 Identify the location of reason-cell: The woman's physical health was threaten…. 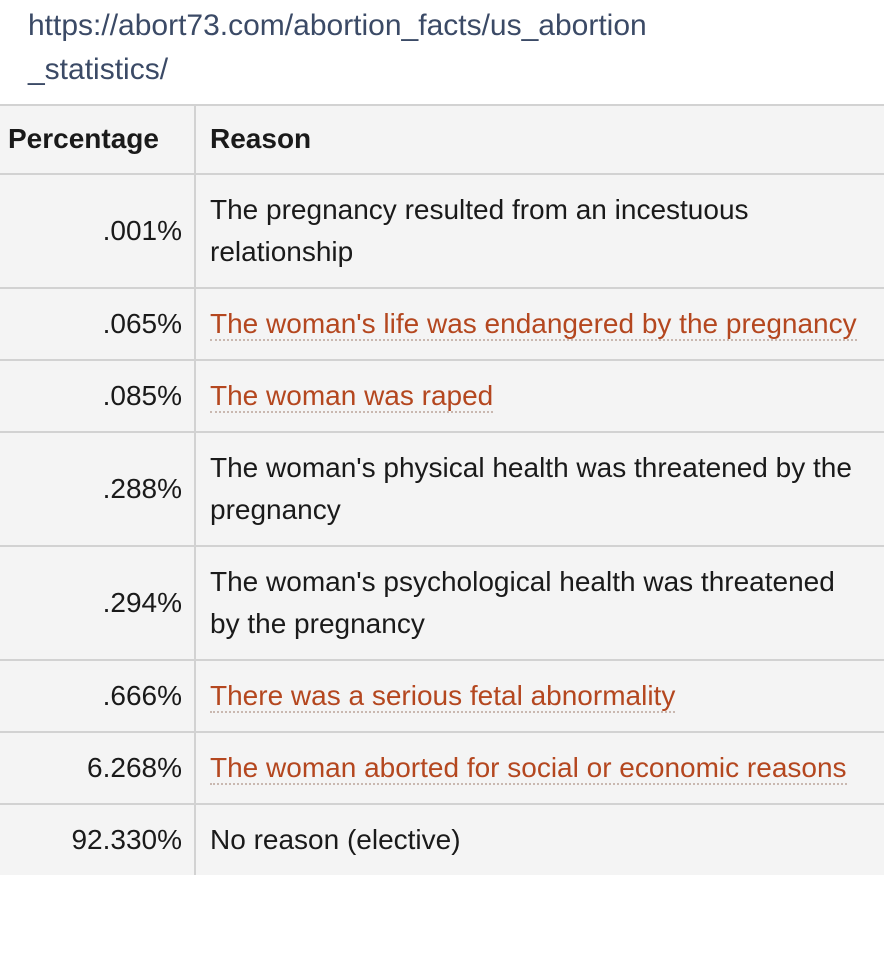
(539, 488).